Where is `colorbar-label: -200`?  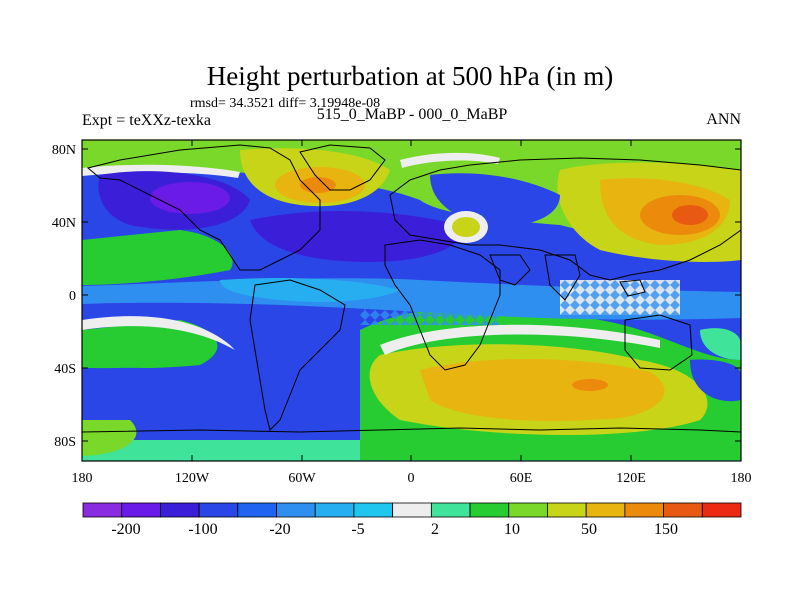 colorbar-label: -200 is located at coordinates (125, 529).